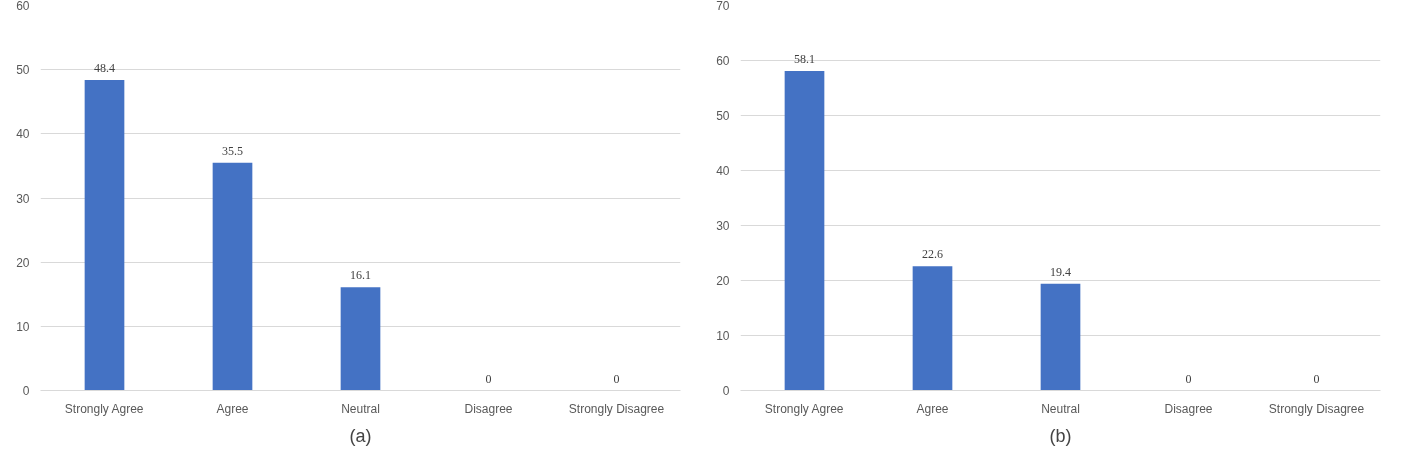 The width and height of the screenshot is (1425, 458). What do you see at coordinates (104, 67) in the screenshot?
I see `data-label: 48.4` at bounding box center [104, 67].